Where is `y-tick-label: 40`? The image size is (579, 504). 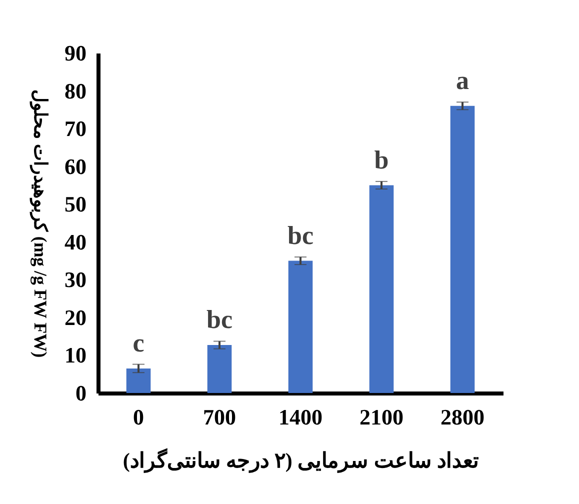
y-tick-label: 40 is located at coordinates (75, 241).